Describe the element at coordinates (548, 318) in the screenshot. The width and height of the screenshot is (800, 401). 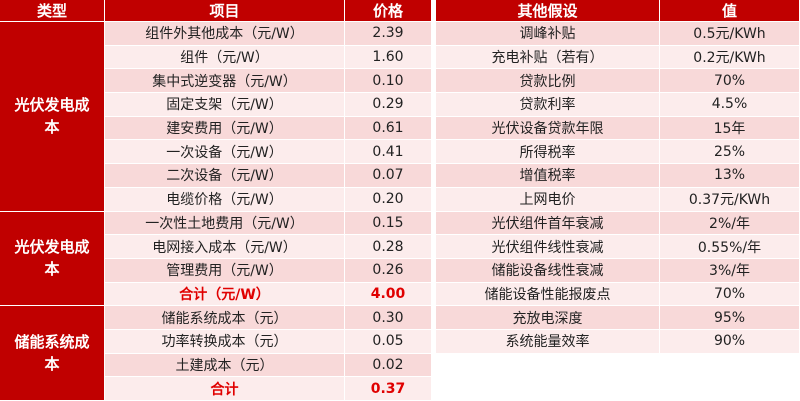
I see `assumption-cell: 充放电深度` at that location.